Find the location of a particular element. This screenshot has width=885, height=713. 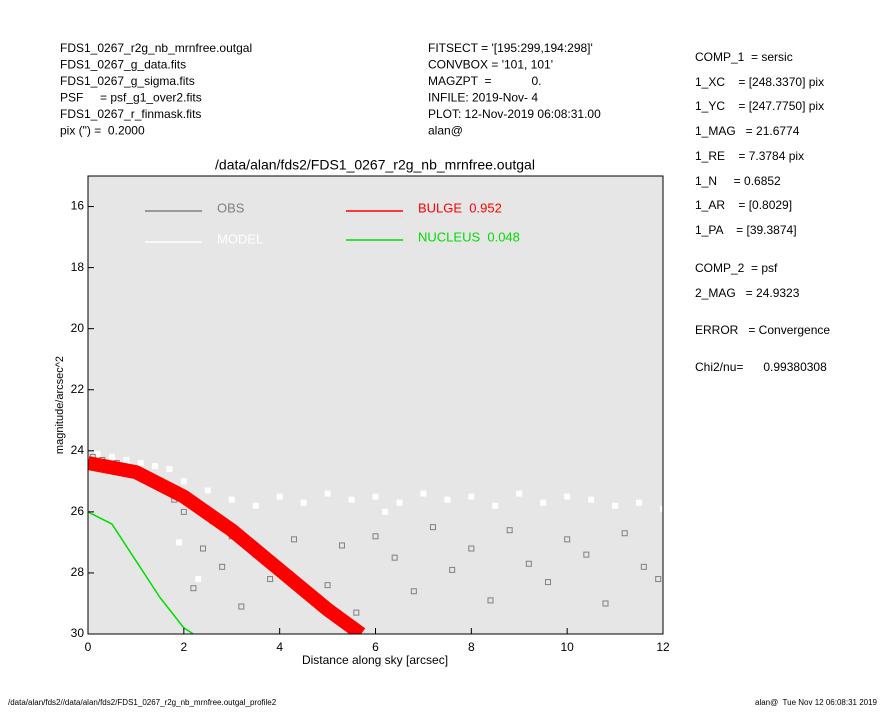

y-tick-label: 28 is located at coordinates (78, 572).